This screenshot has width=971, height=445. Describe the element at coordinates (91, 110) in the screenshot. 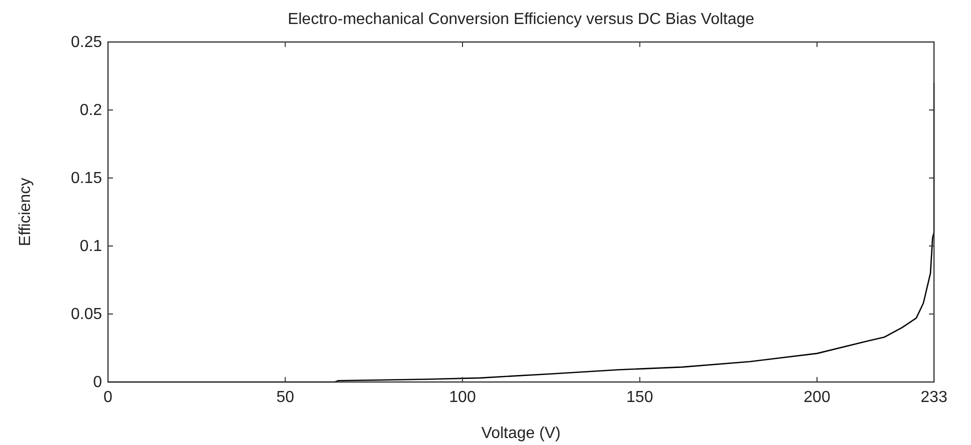

I see `y-tick-label: 0.2` at that location.